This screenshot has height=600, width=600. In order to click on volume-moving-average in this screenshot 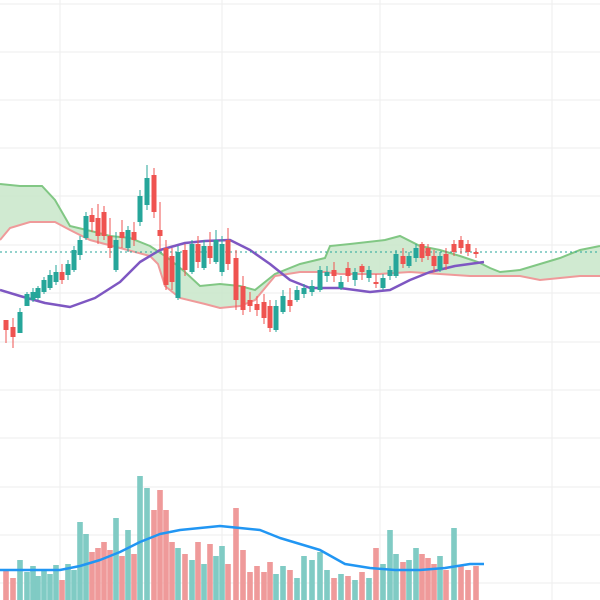, I will do `click(242, 548)`.